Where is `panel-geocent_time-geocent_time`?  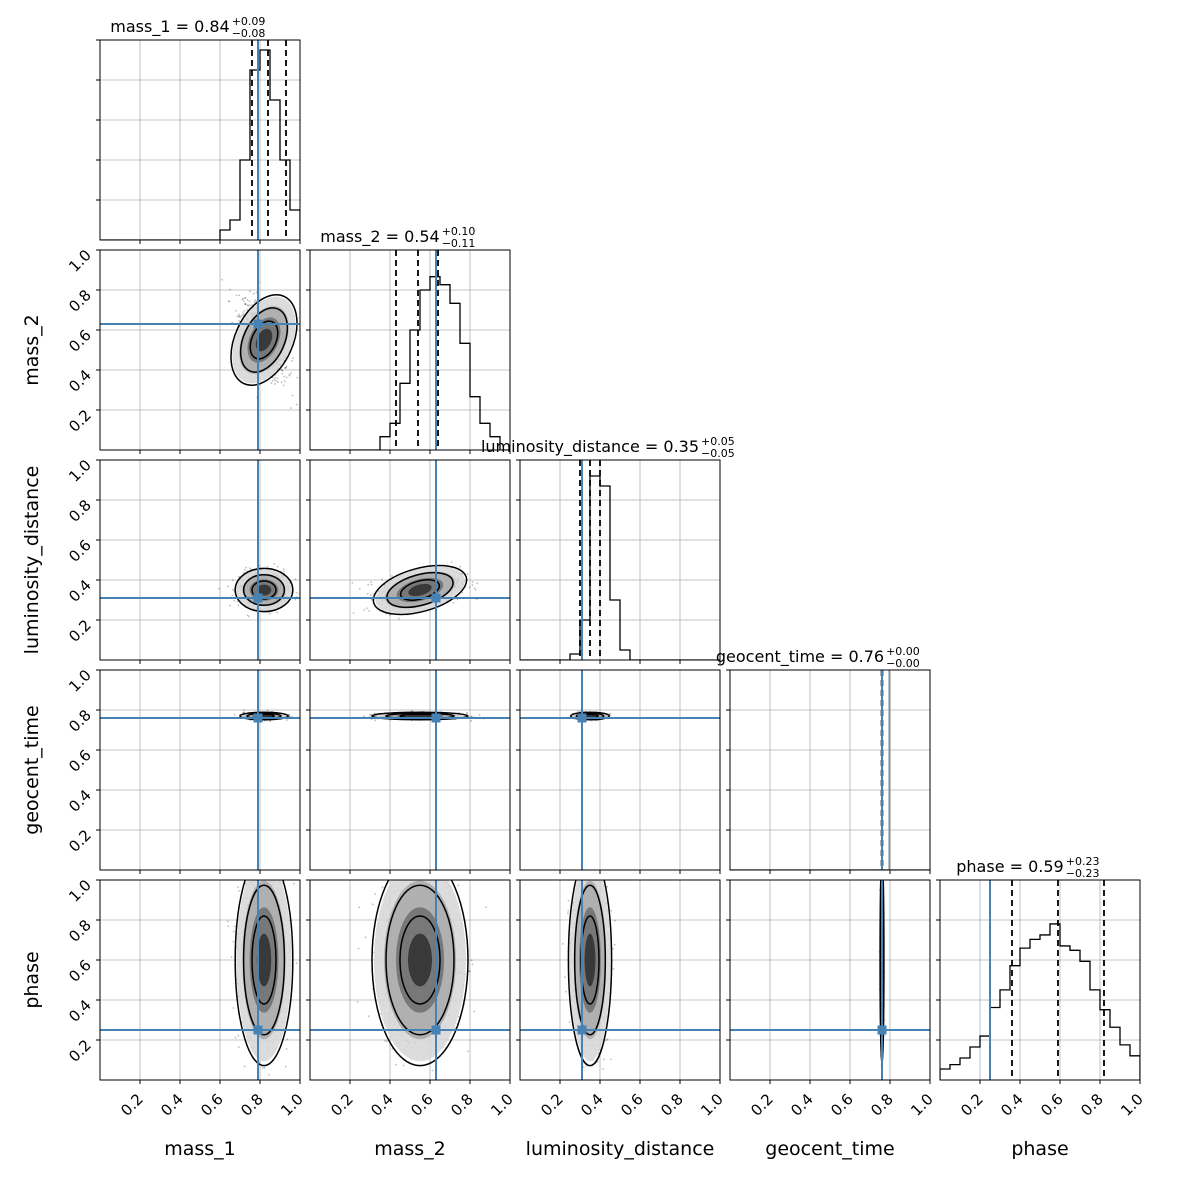
panel-geocent_time-geocent_time is located at coordinates (828, 771).